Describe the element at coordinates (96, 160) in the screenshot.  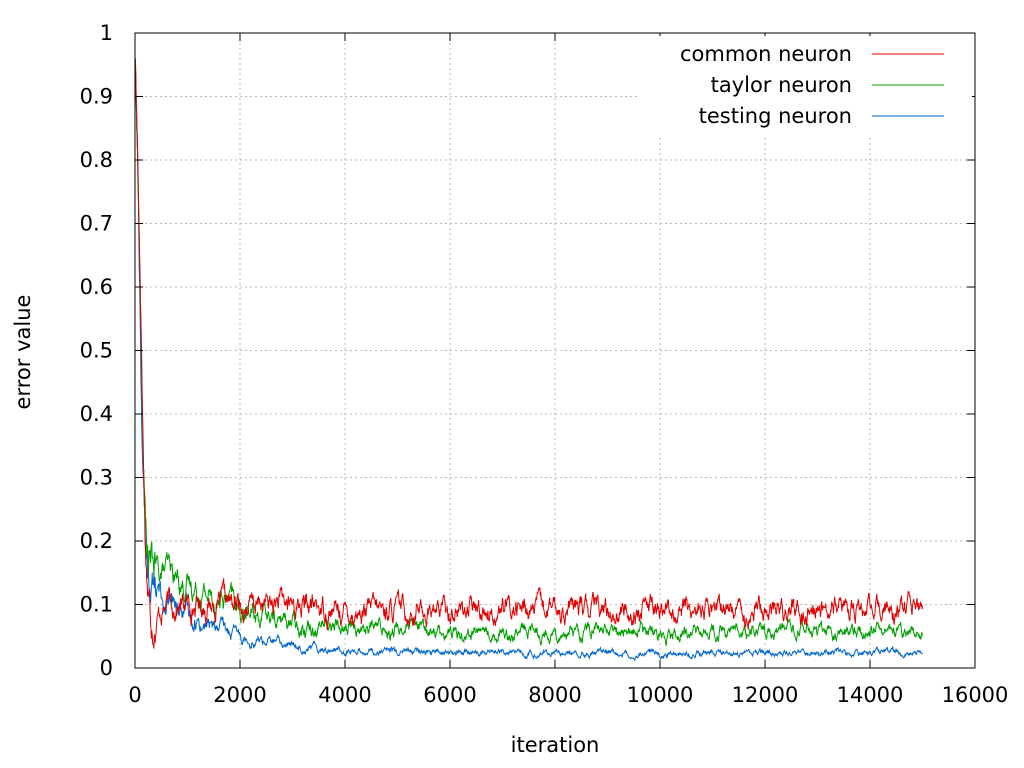
I see `y-tick-label: 0.8` at that location.